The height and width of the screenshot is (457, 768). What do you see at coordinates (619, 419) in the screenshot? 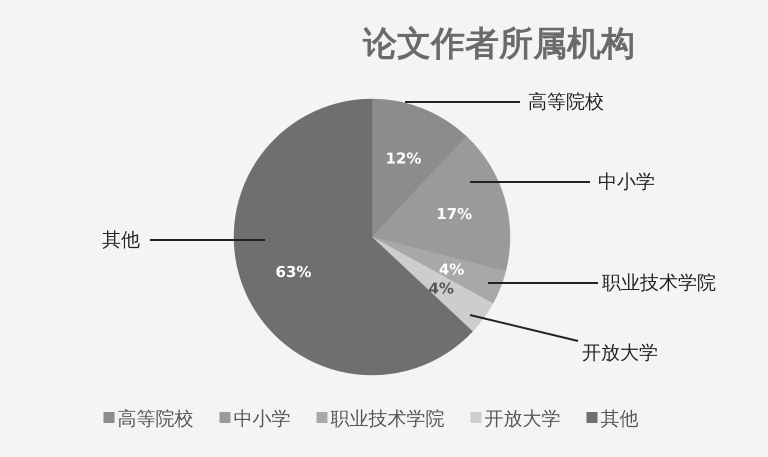
I see `legend-label: 其他` at bounding box center [619, 419].